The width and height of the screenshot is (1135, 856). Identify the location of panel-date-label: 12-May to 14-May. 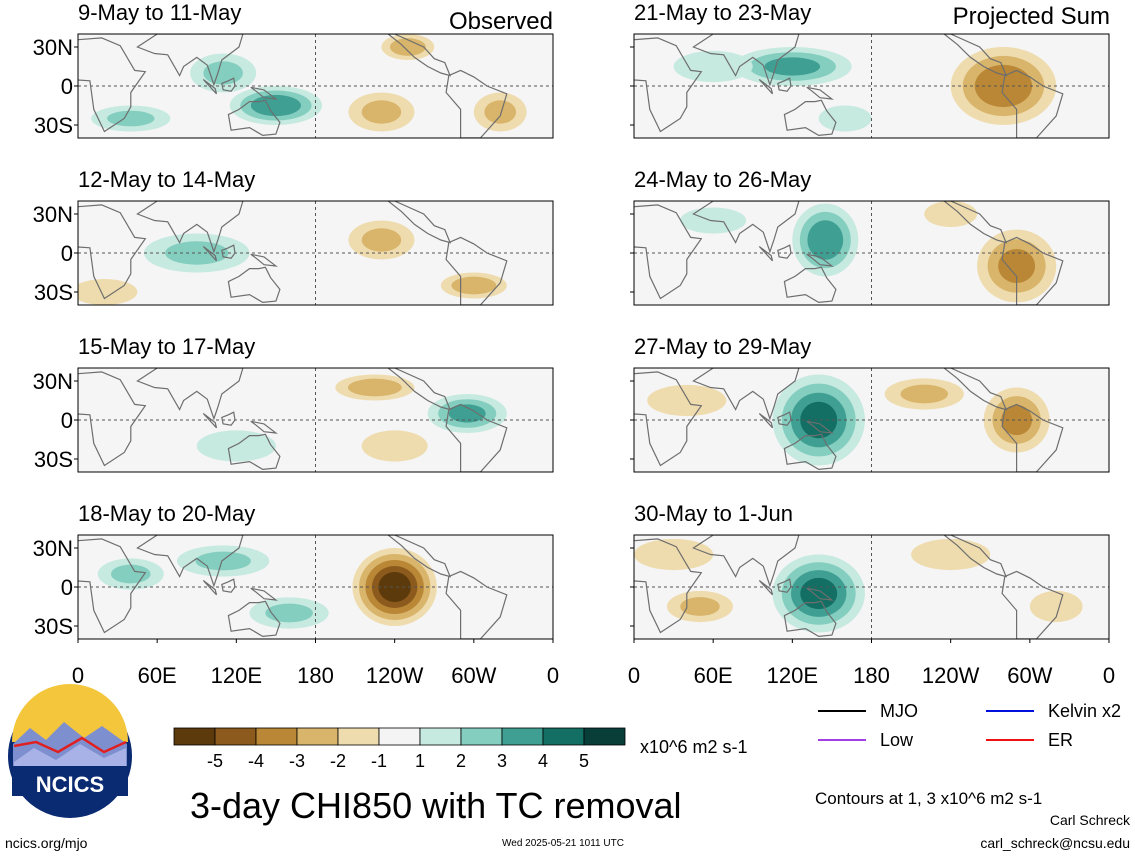
(166, 179).